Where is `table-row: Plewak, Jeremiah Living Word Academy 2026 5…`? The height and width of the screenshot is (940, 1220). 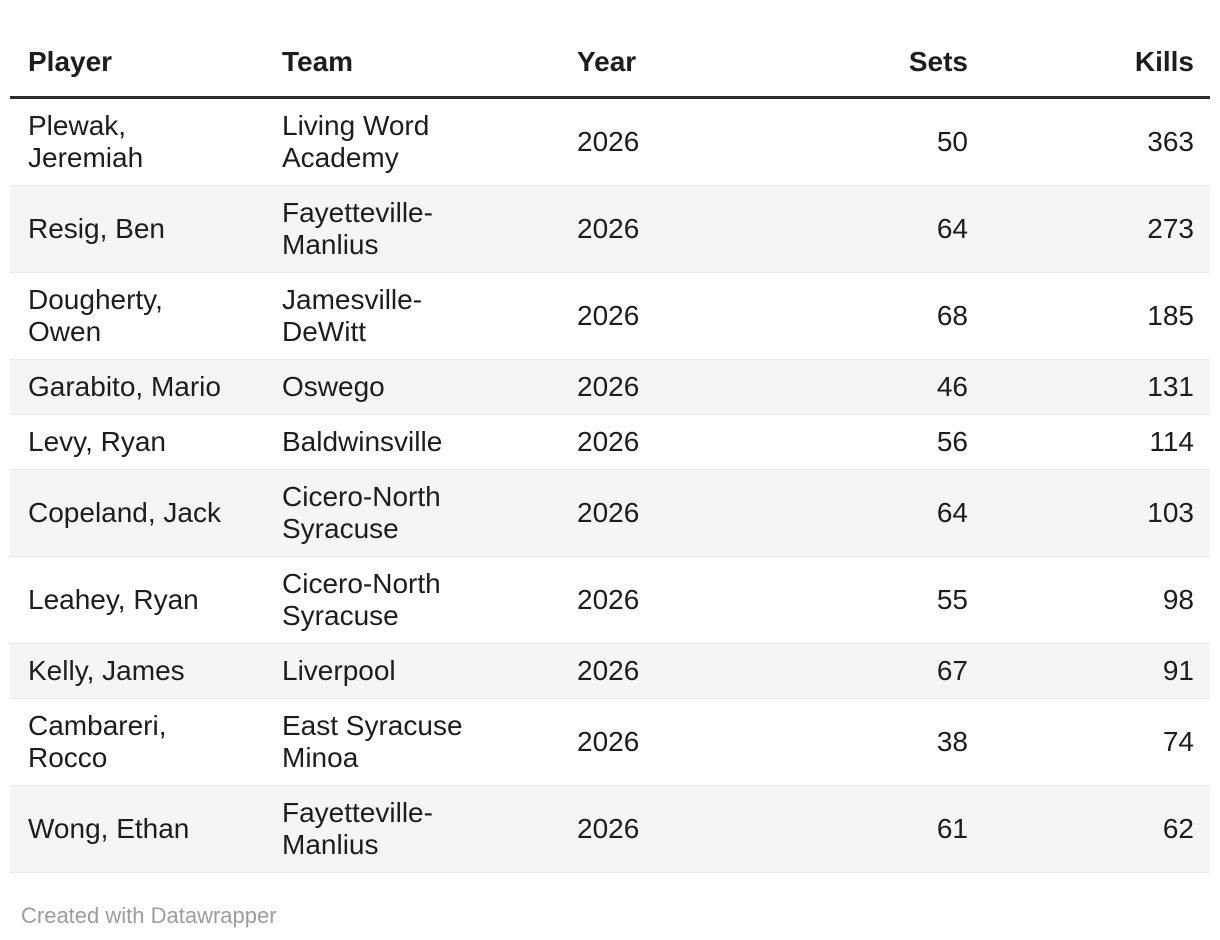 table-row: Plewak, Jeremiah Living Word Academy 2026 5… is located at coordinates (610, 141).